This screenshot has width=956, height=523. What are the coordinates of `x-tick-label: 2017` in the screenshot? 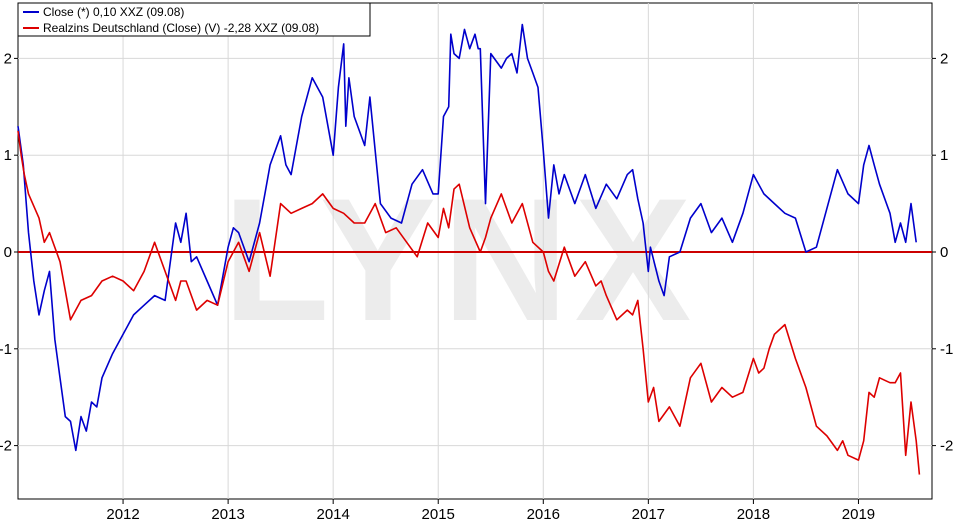 It's located at (648, 514).